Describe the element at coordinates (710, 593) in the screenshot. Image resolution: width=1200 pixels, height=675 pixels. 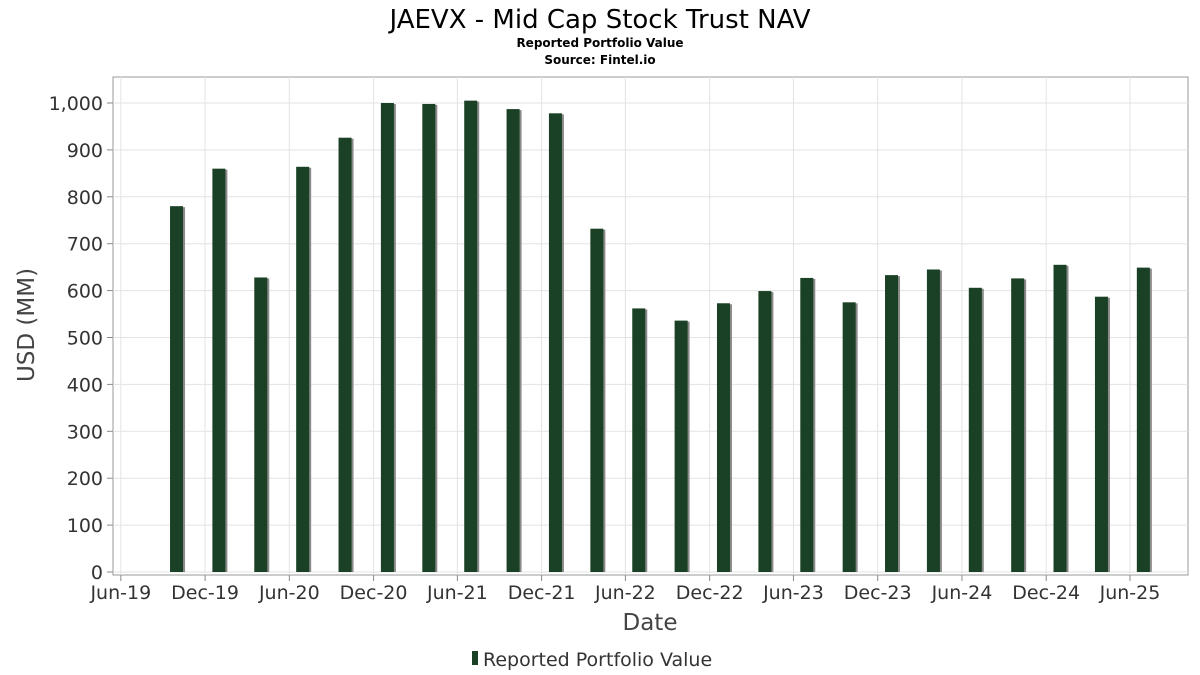
I see `x-tick-label: Dec-22` at that location.